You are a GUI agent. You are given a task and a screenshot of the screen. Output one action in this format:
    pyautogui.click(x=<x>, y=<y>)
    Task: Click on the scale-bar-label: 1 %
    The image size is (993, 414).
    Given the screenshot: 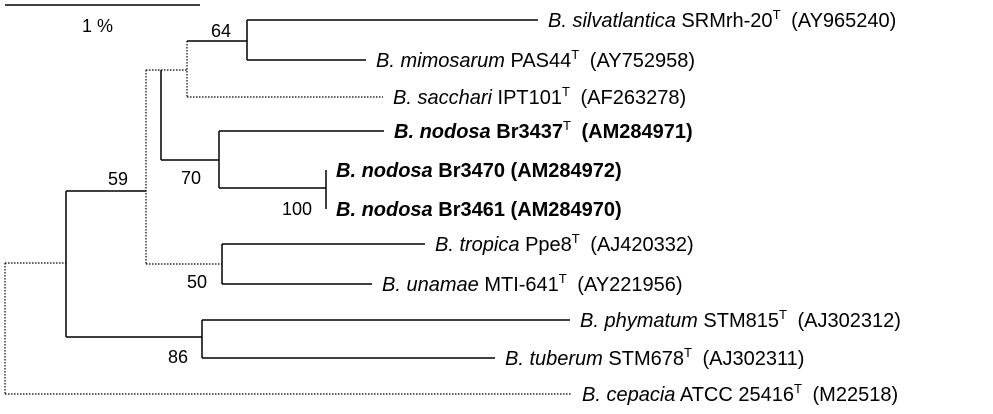 What is the action you would take?
    pyautogui.click(x=97, y=26)
    